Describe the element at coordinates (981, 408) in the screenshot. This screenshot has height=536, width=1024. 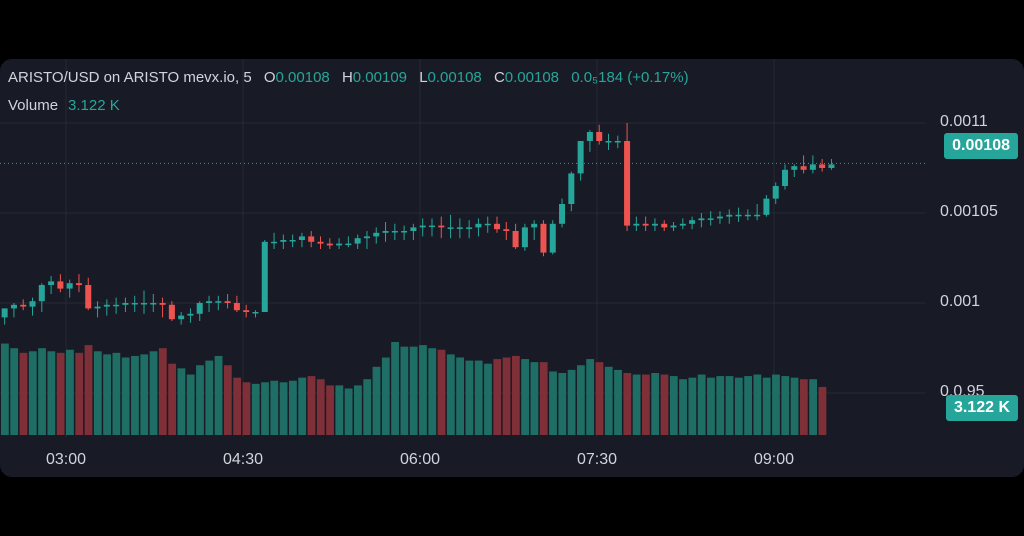
I see `volume-tag: 3.122 K` at that location.